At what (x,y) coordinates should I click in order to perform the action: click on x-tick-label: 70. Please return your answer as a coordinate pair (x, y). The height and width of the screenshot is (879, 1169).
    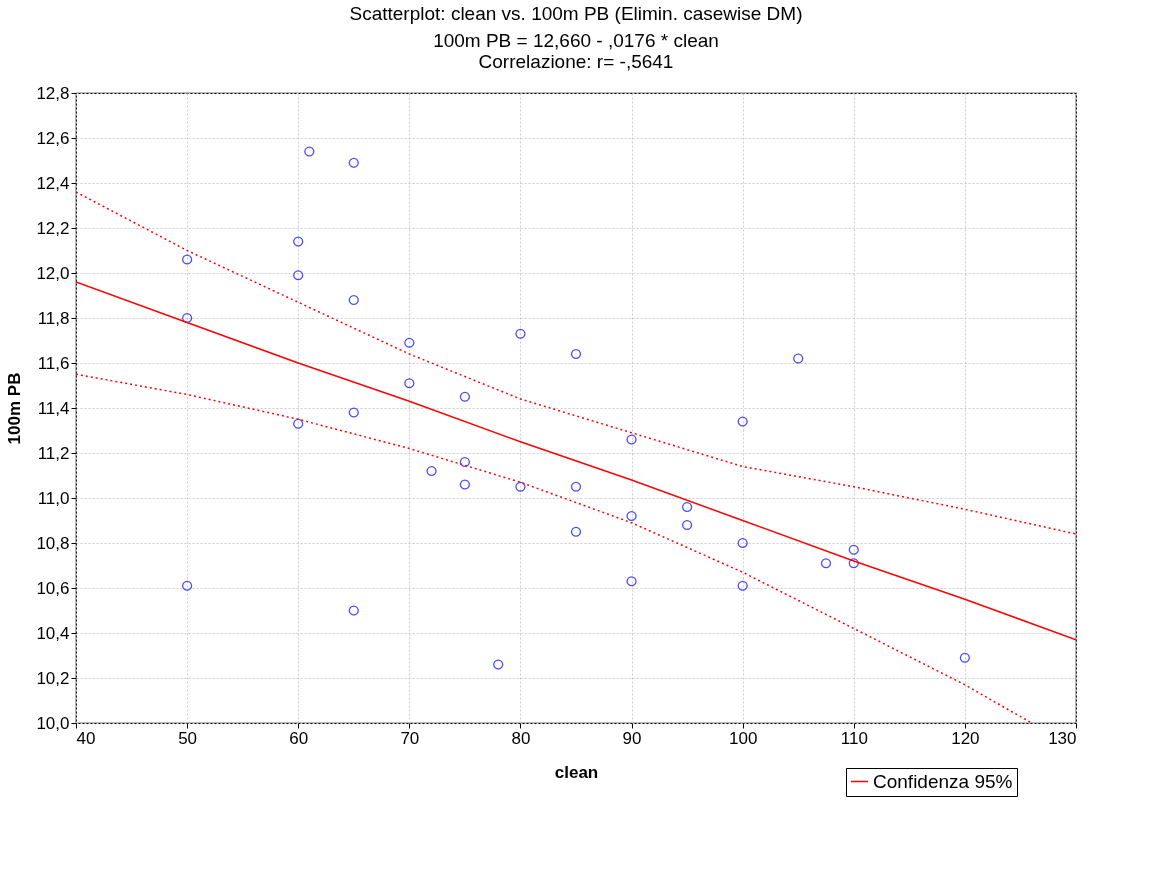
    Looking at the image, I should click on (410, 738).